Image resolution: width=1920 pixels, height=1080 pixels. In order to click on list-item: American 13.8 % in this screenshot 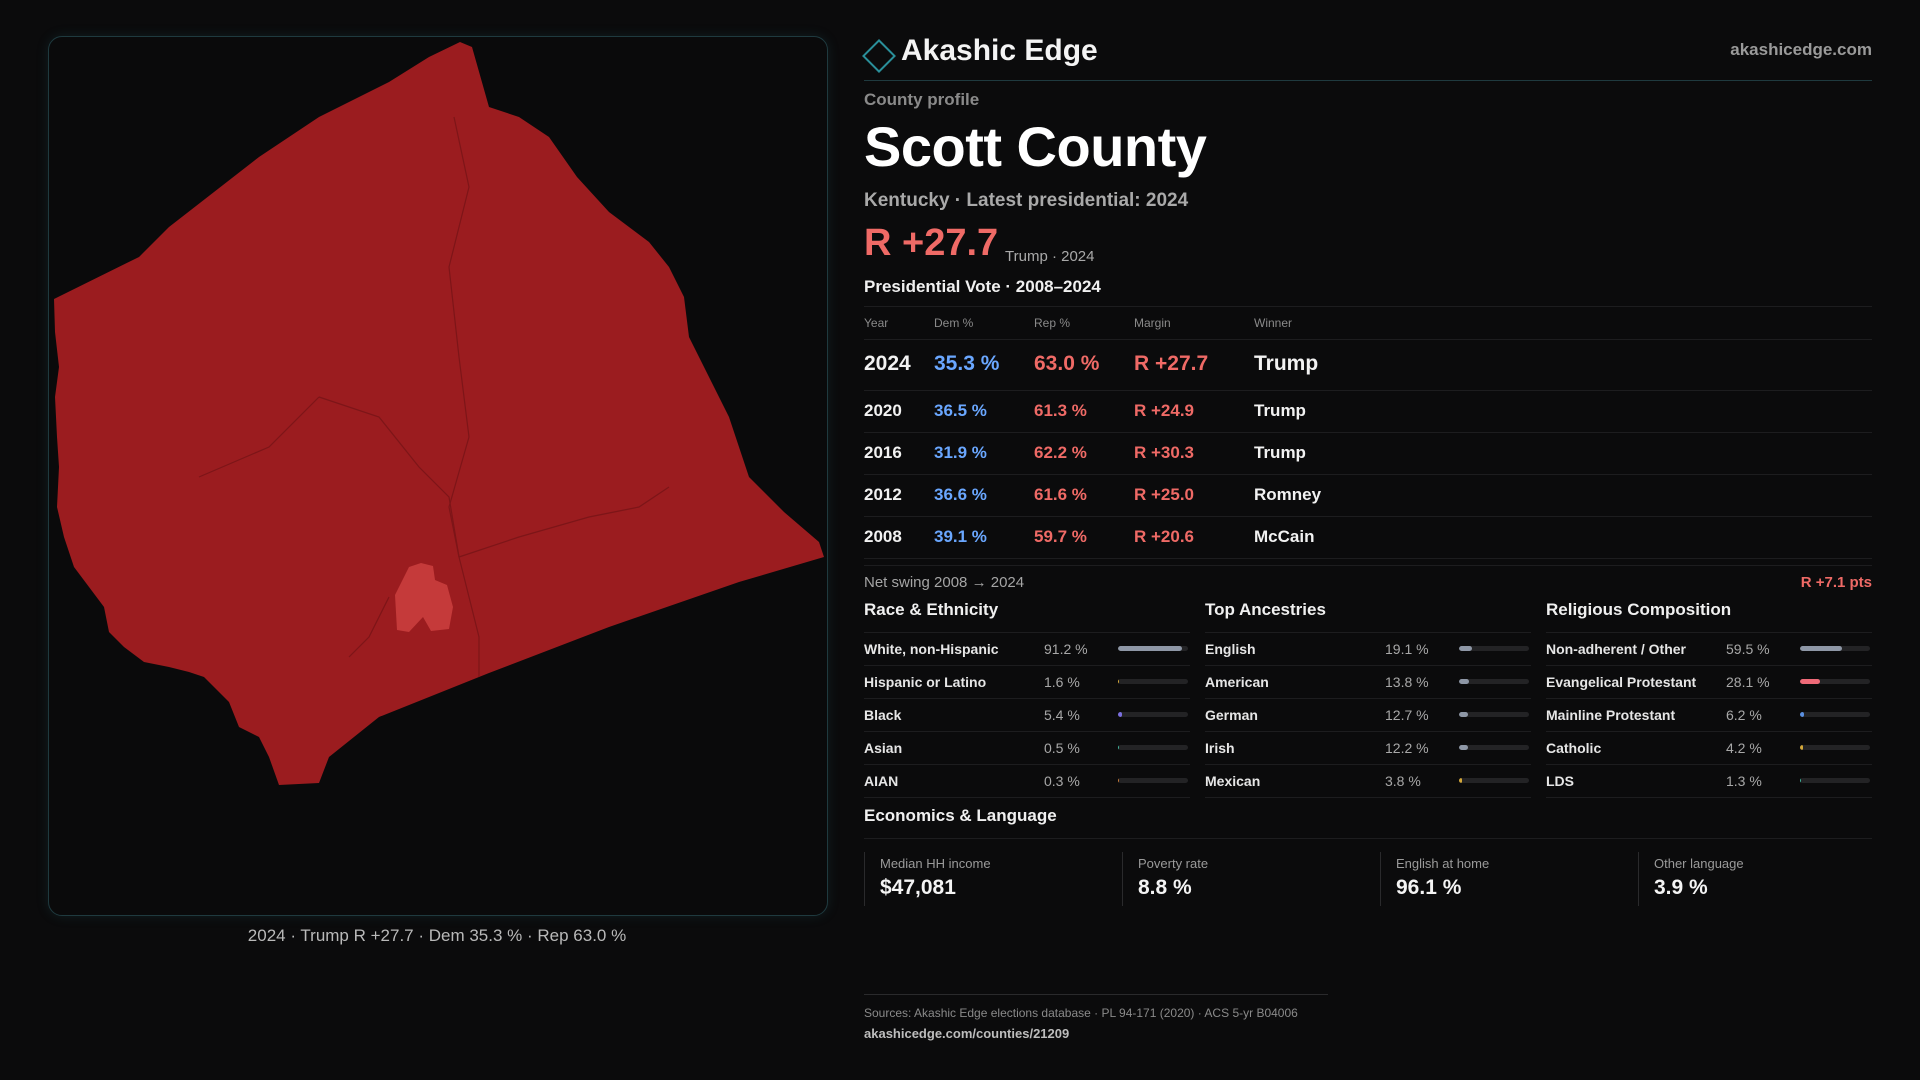, I will do `click(1368, 682)`.